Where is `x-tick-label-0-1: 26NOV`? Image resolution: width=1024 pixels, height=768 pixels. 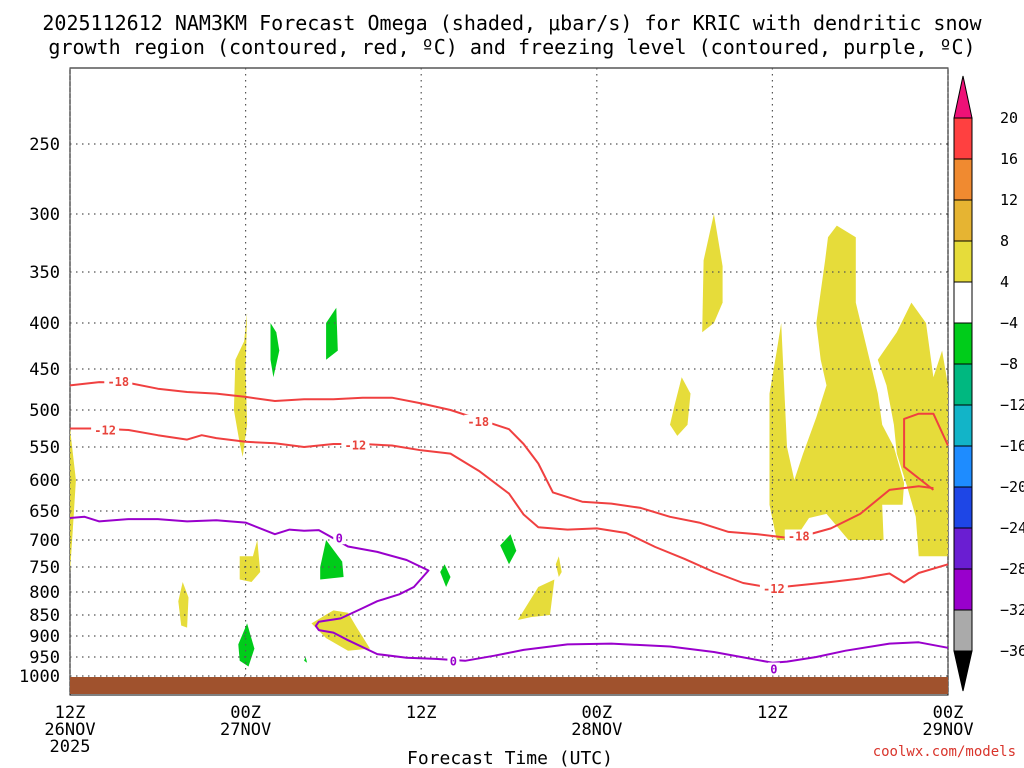
x-tick-label-0-1: 26NOV is located at coordinates (69, 730).